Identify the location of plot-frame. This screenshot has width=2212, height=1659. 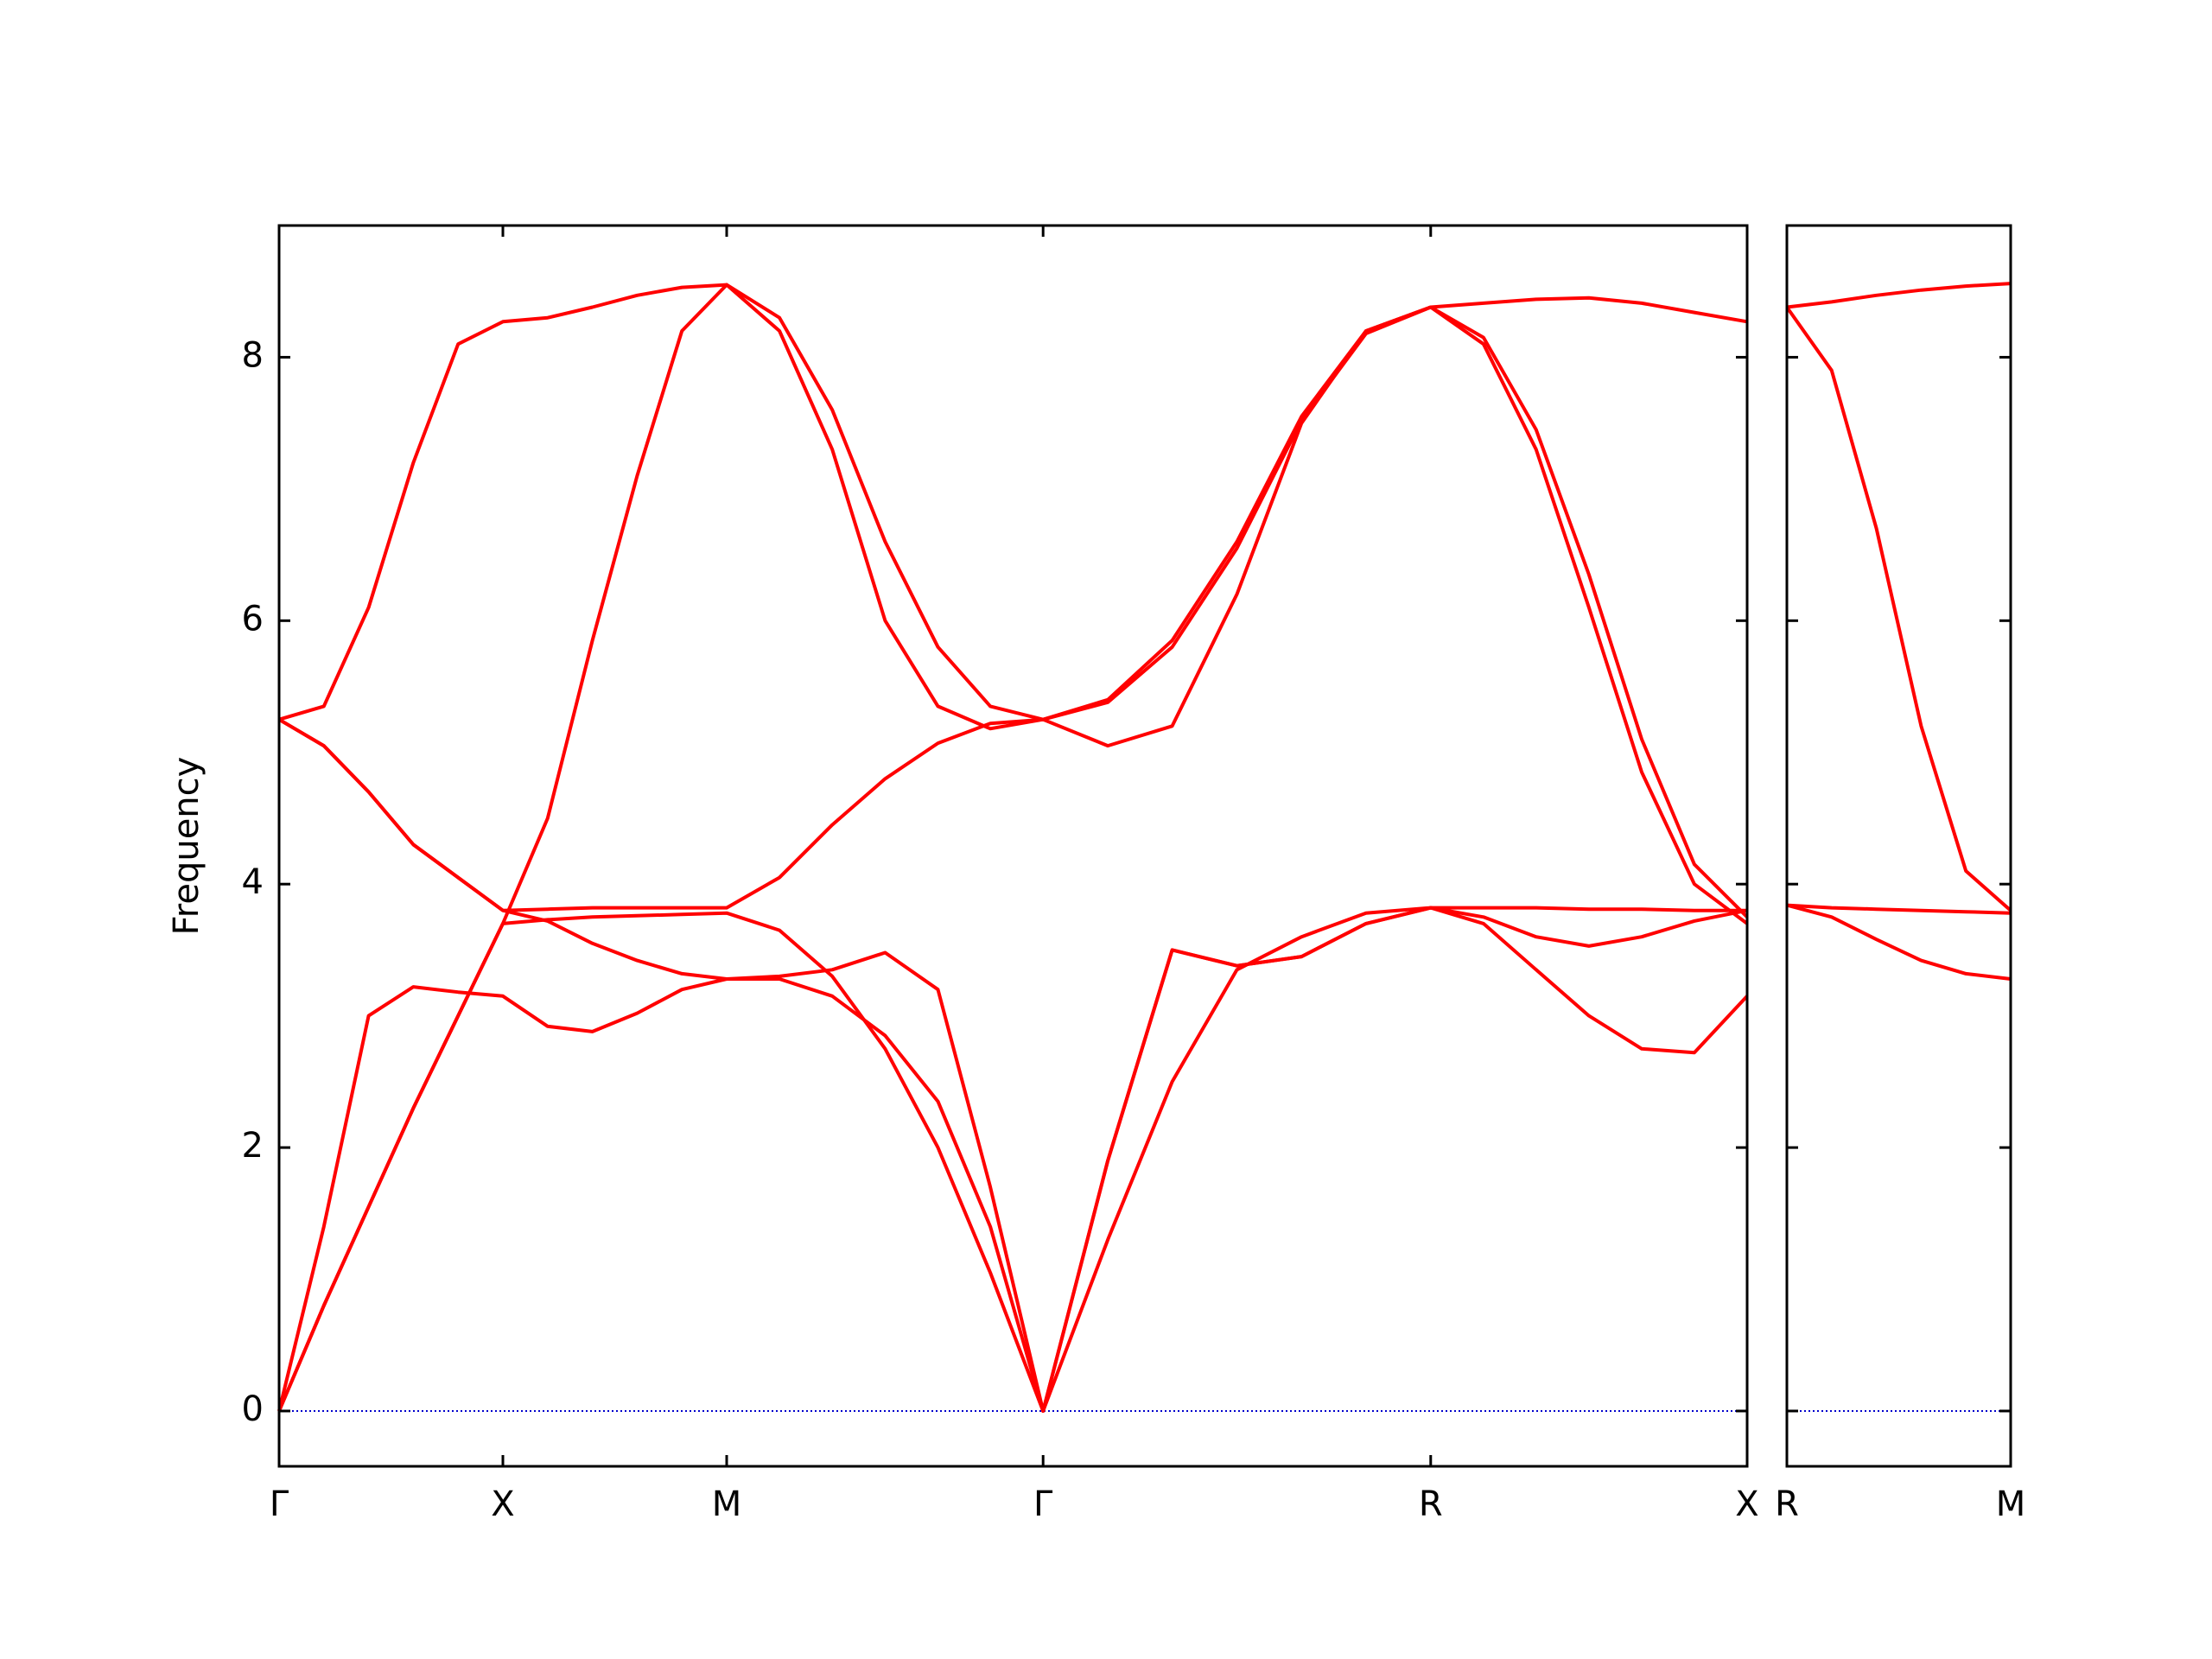
(1898, 846).